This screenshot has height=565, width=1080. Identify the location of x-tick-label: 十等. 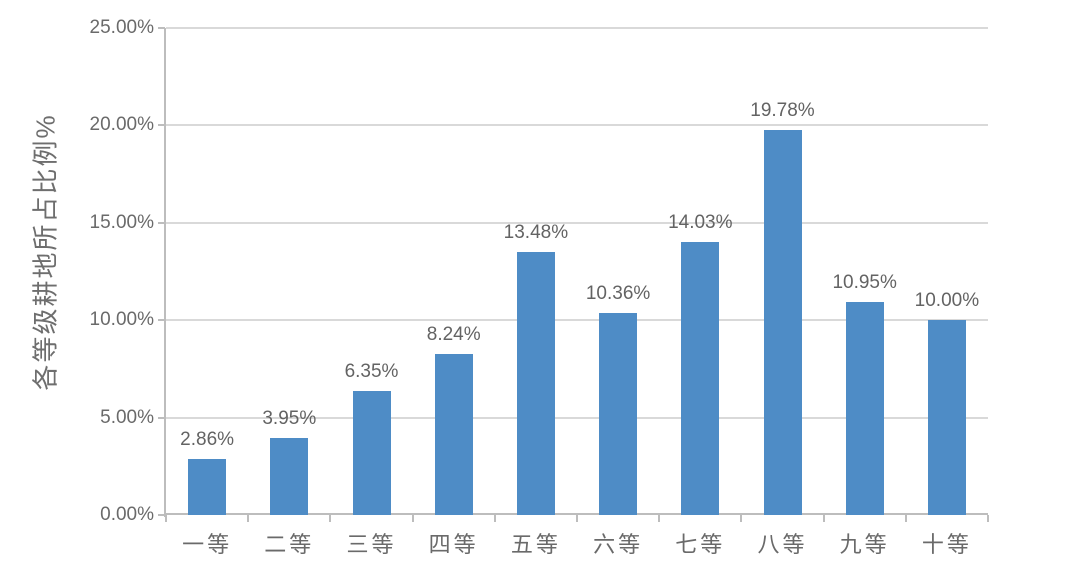
(946, 544).